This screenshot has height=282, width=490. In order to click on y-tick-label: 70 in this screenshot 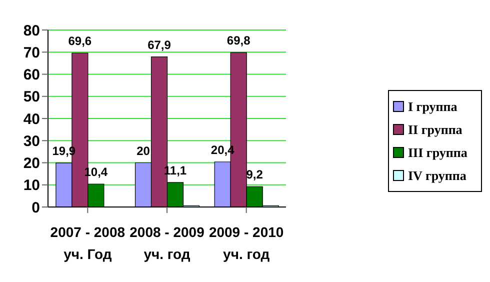, I will do `click(31, 53)`.